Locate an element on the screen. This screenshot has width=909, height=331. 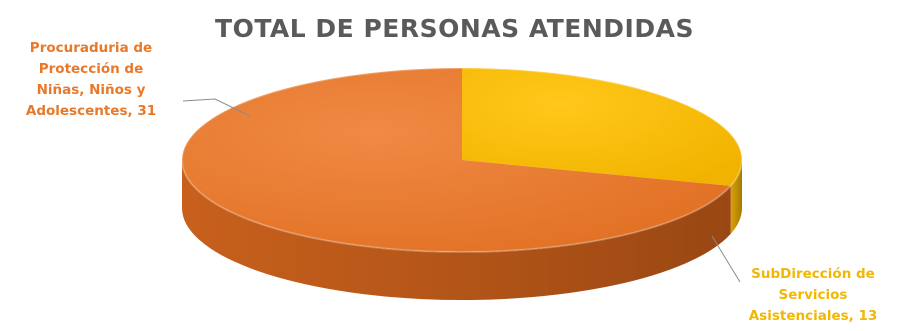
leader-line-subdireccion is located at coordinates (726, 259).